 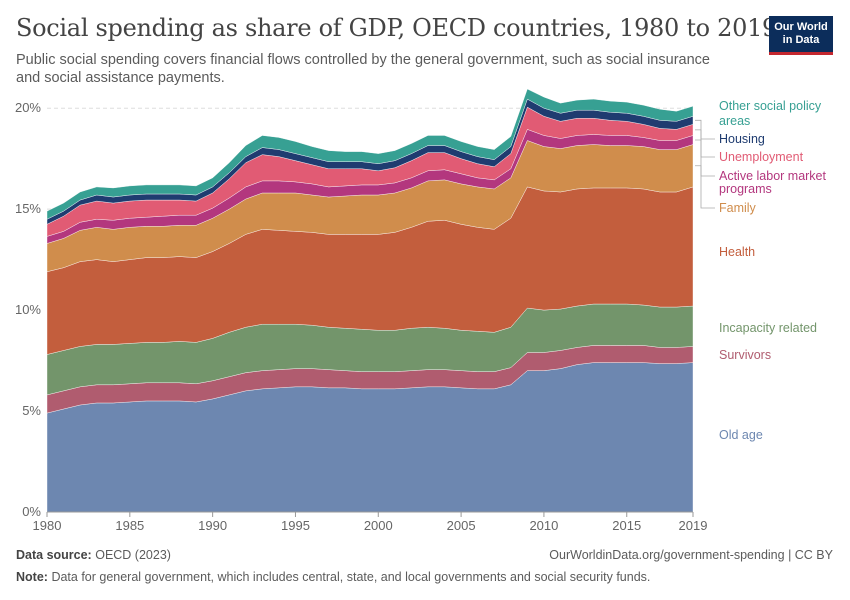 What do you see at coordinates (32, 577) in the screenshot?
I see `note-label: Note:` at bounding box center [32, 577].